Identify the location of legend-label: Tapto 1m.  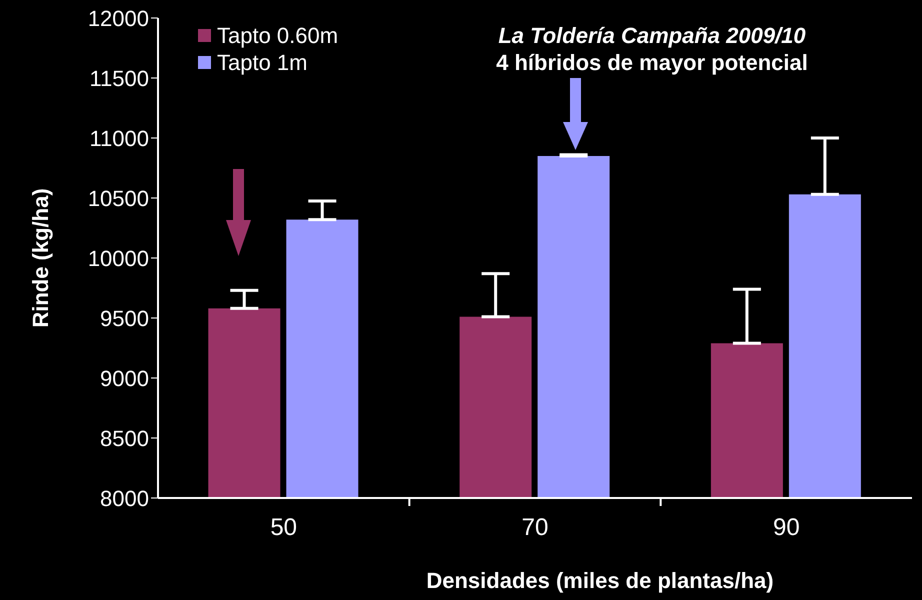
(262, 62).